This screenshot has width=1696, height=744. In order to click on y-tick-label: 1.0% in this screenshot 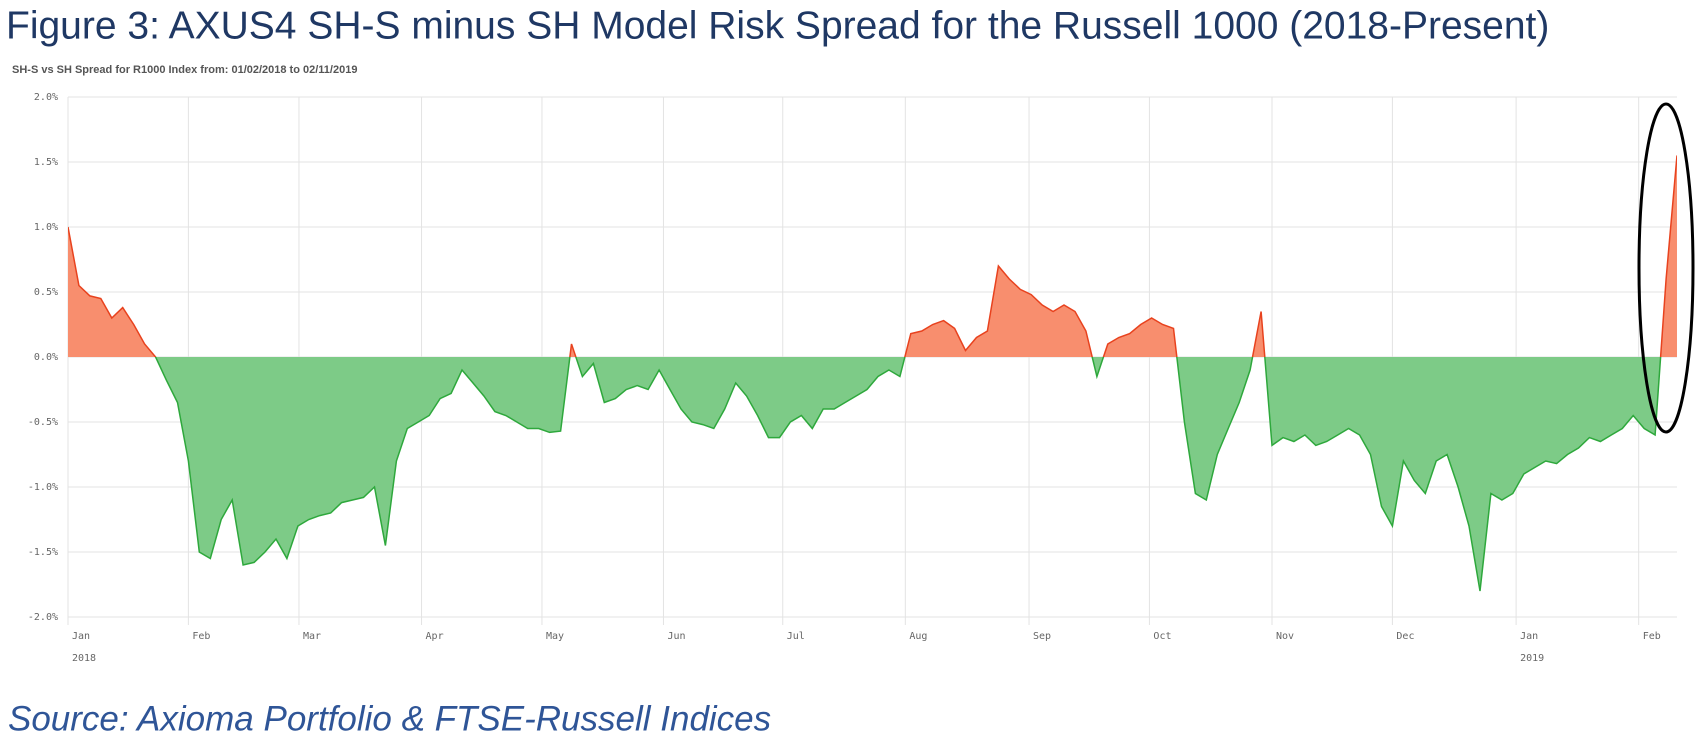, I will do `click(46, 227)`.